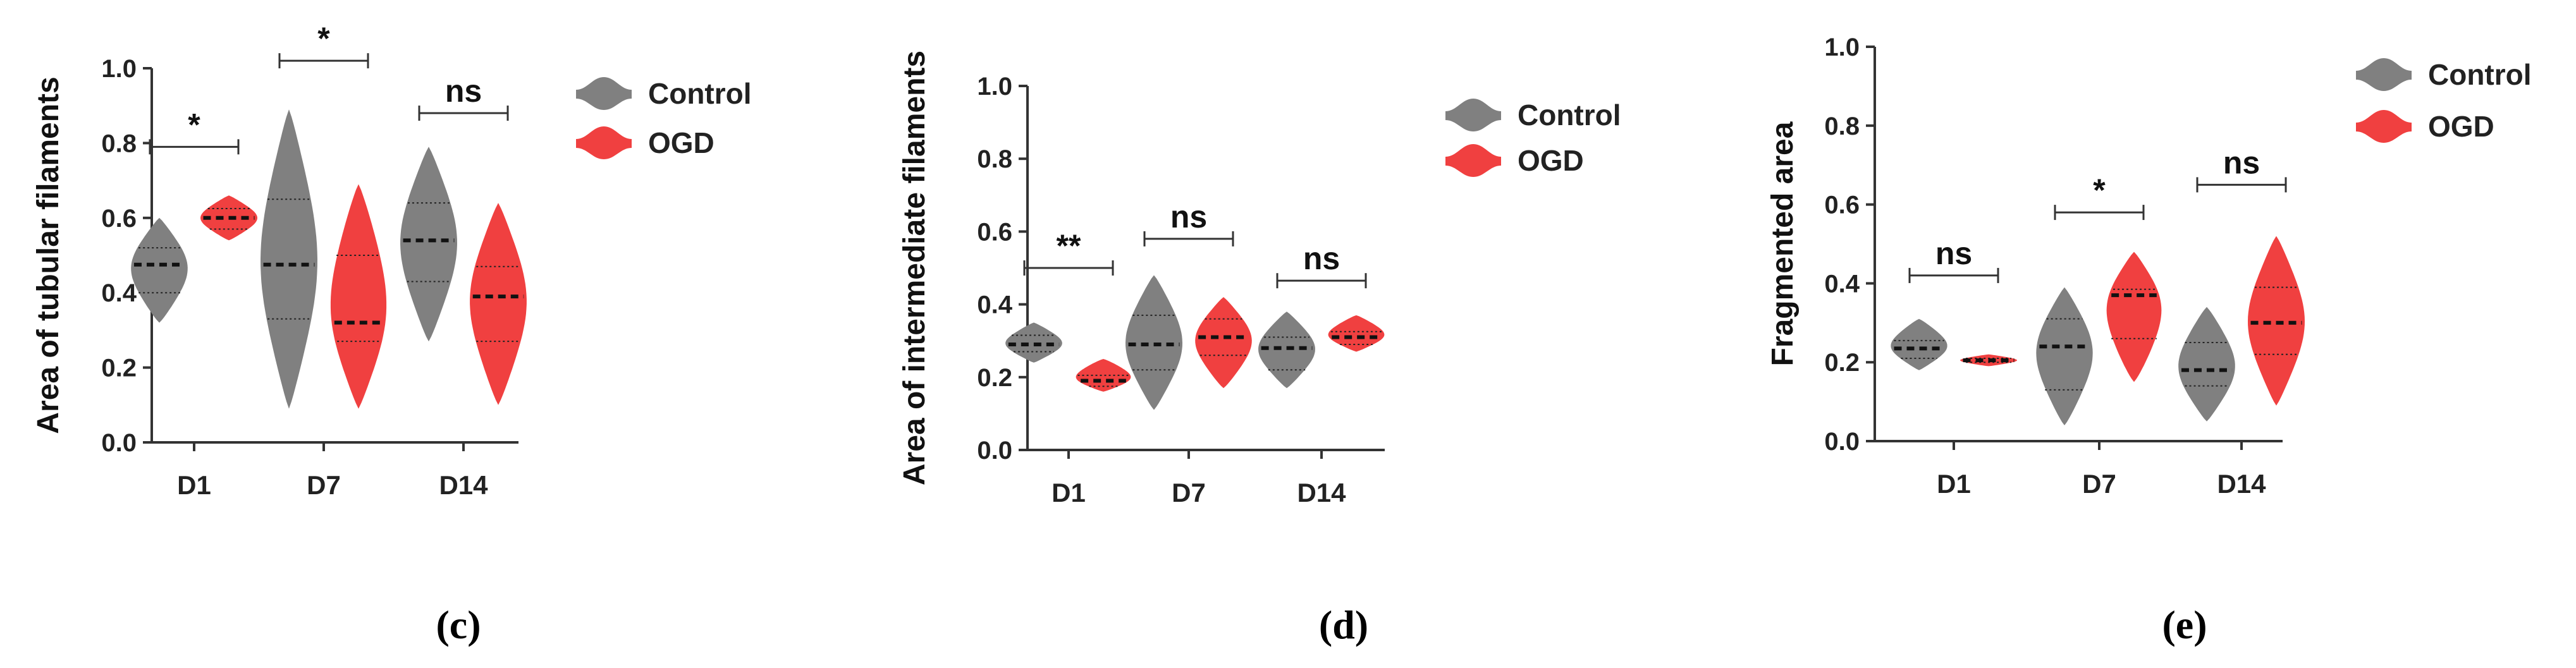  Describe the element at coordinates (48, 255) in the screenshot. I see `y-axis-title: Area of tubular filaments` at that location.